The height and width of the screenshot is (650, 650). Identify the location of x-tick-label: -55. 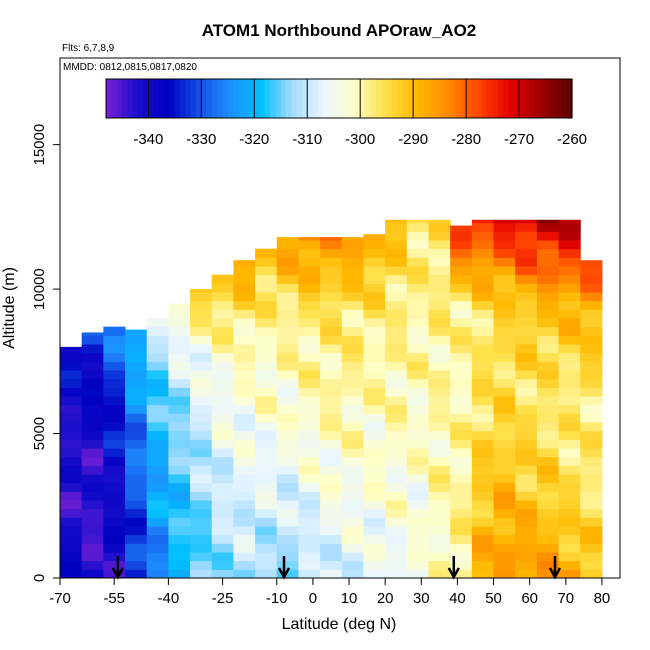
(114, 598).